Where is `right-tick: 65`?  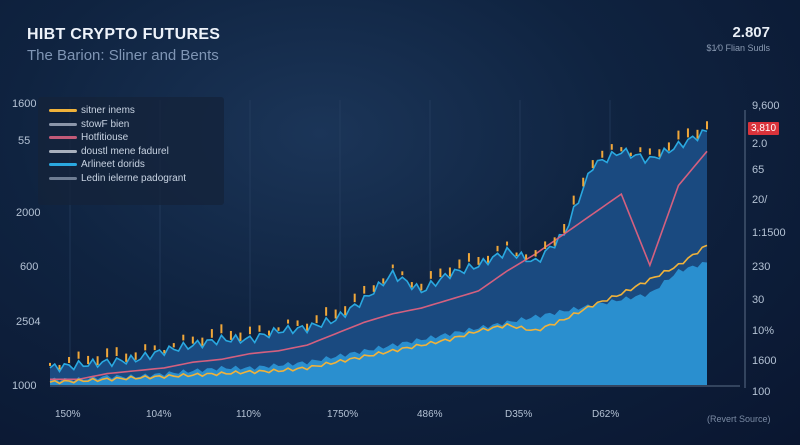 right-tick: 65 is located at coordinates (758, 170).